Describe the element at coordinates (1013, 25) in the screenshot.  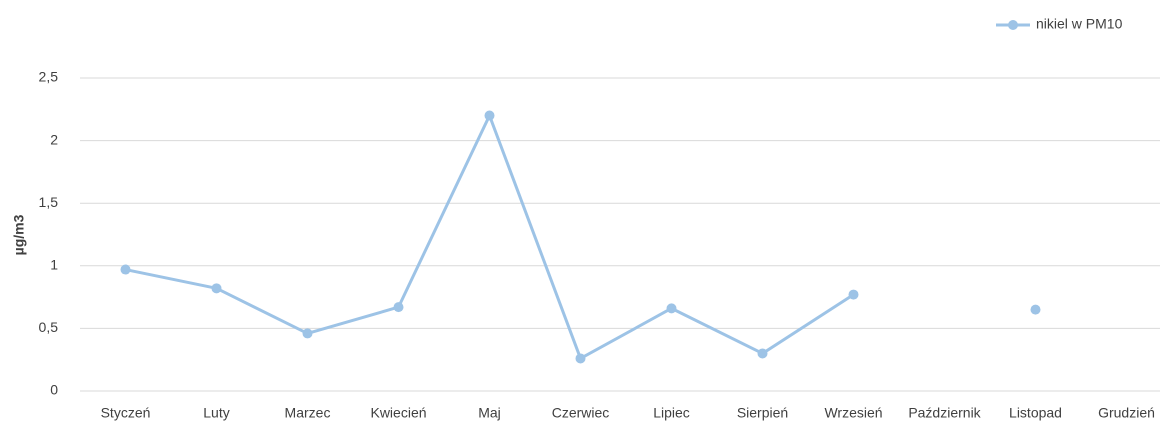
I see `legend-marker` at that location.